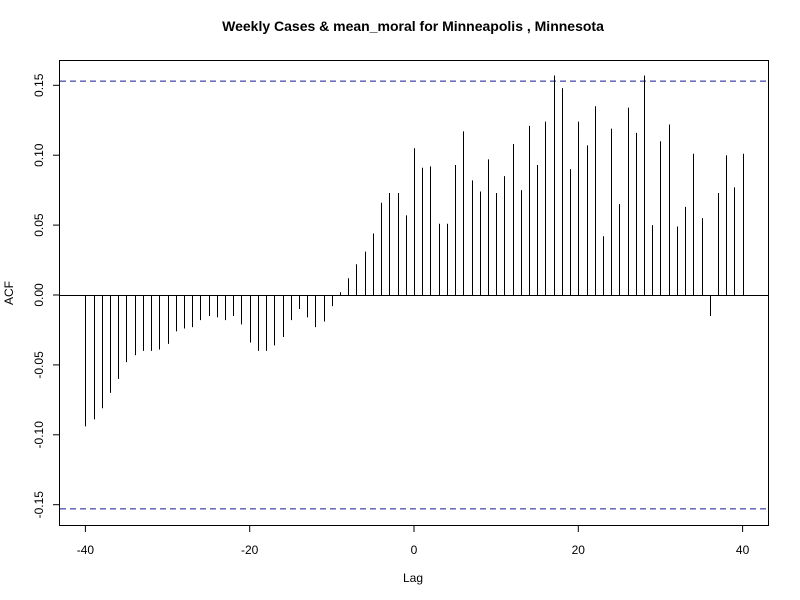 The image size is (800, 600). I want to click on y-tick-label: 0.05, so click(39, 225).